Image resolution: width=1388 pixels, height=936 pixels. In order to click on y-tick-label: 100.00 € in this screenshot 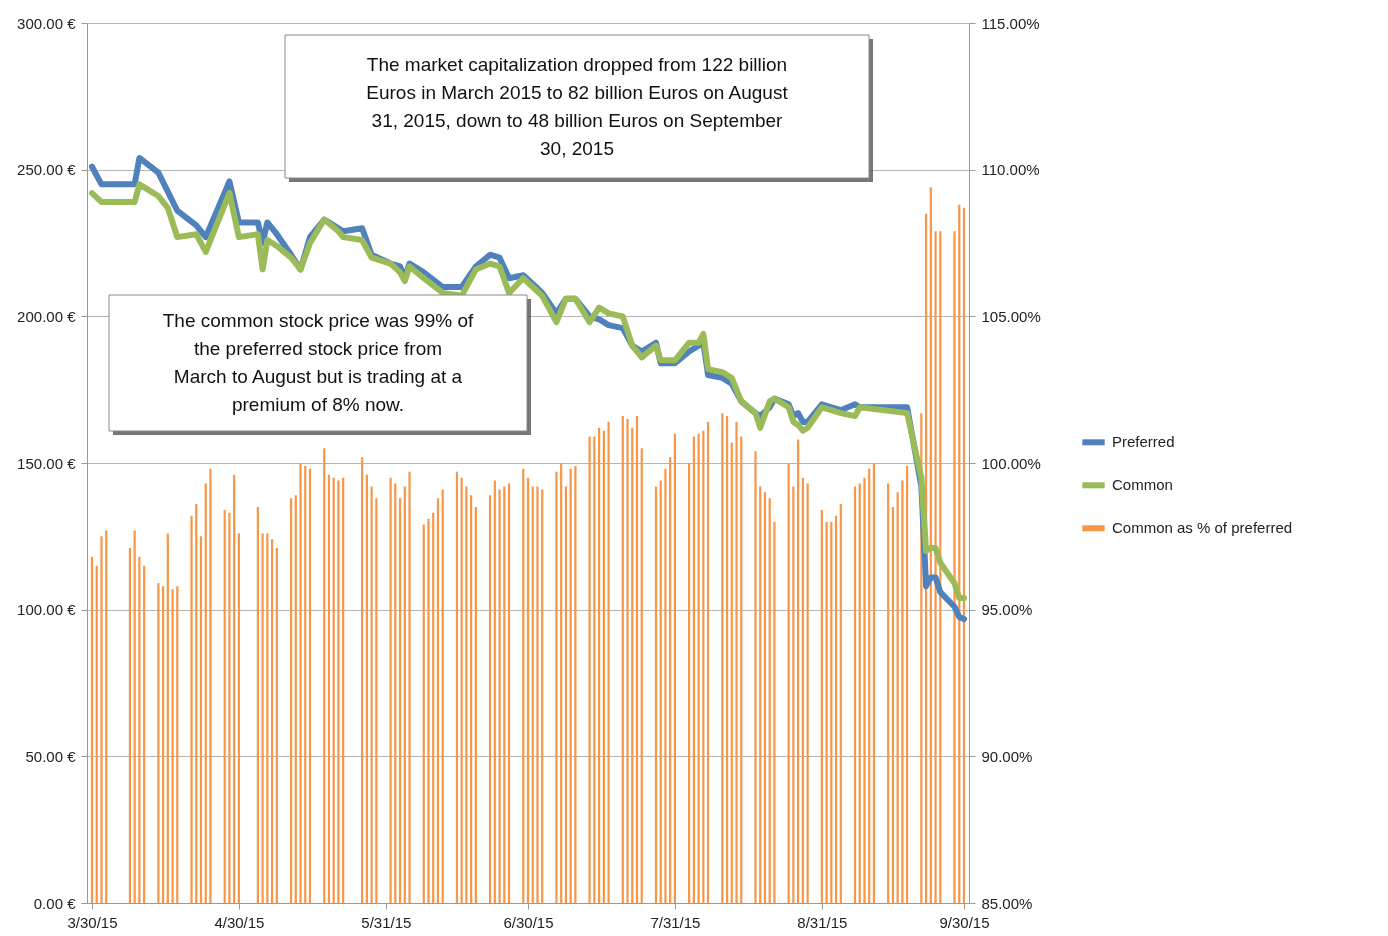, I will do `click(47, 610)`.